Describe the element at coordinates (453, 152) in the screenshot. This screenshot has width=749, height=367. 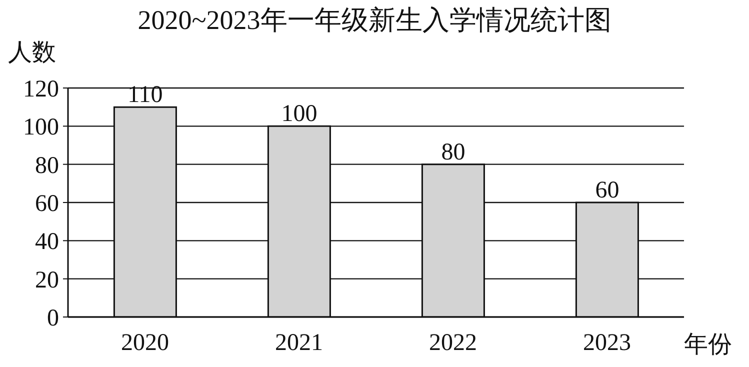
I see `data-label: 80` at that location.